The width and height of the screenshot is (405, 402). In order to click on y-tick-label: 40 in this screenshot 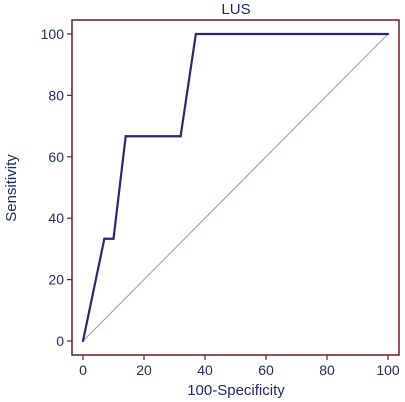, I will do `click(56, 218)`.